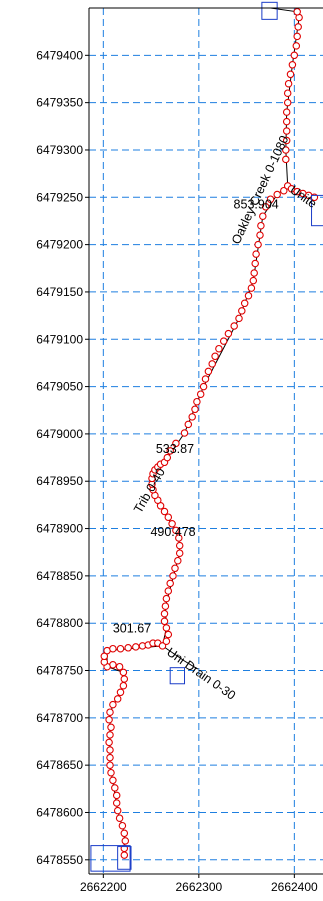 This screenshot has height=901, width=323. What do you see at coordinates (59, 292) in the screenshot?
I see `y-tick-label: 6479150` at bounding box center [59, 292].